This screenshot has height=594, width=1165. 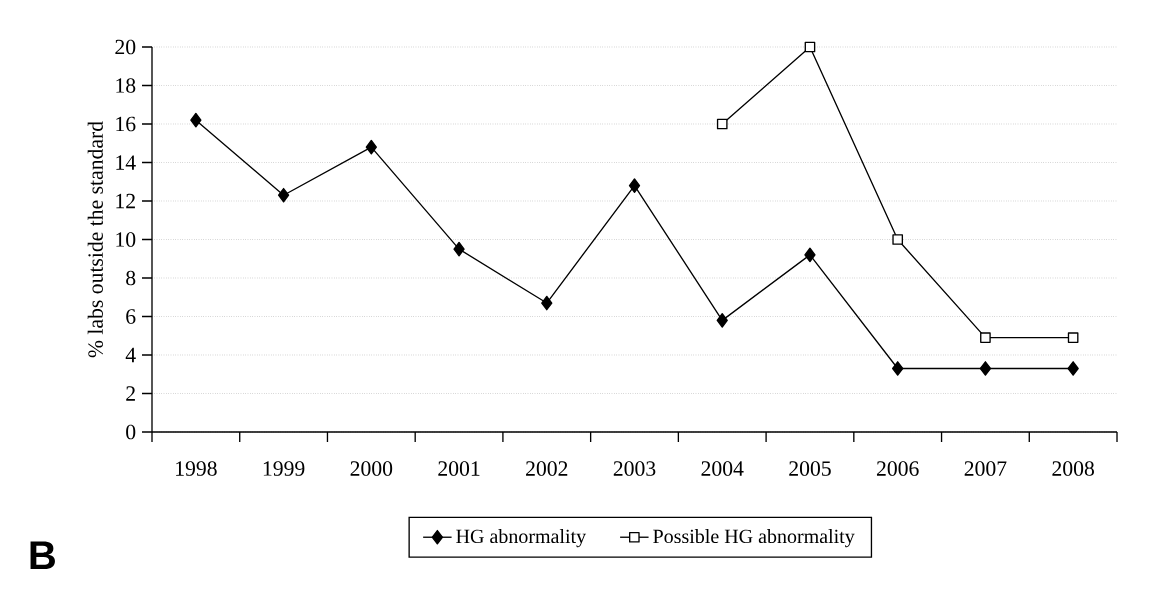 What do you see at coordinates (722, 468) in the screenshot?
I see `x-tick-label: 2004` at bounding box center [722, 468].